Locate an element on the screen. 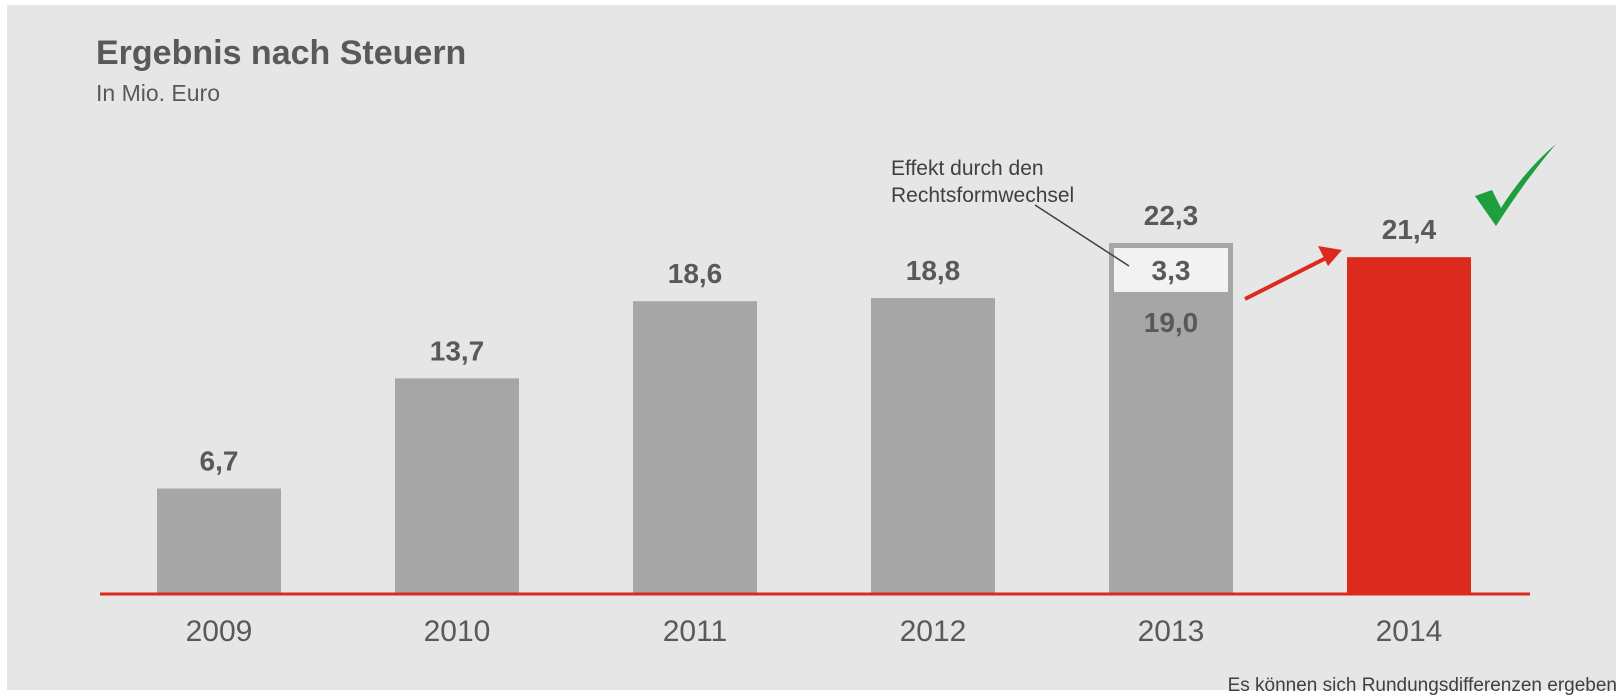  tick-label-2009: 2009 is located at coordinates (219, 631).